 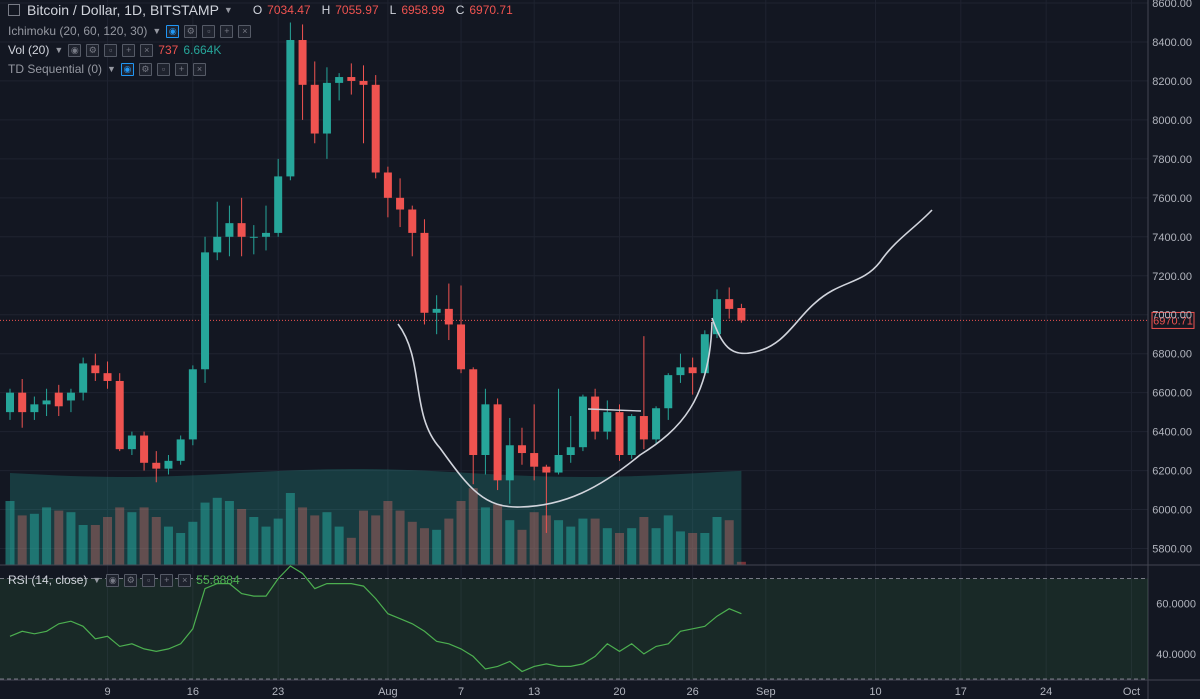 What do you see at coordinates (1172, 511) in the screenshot?
I see `price-tick-label: 6000.00` at bounding box center [1172, 511].